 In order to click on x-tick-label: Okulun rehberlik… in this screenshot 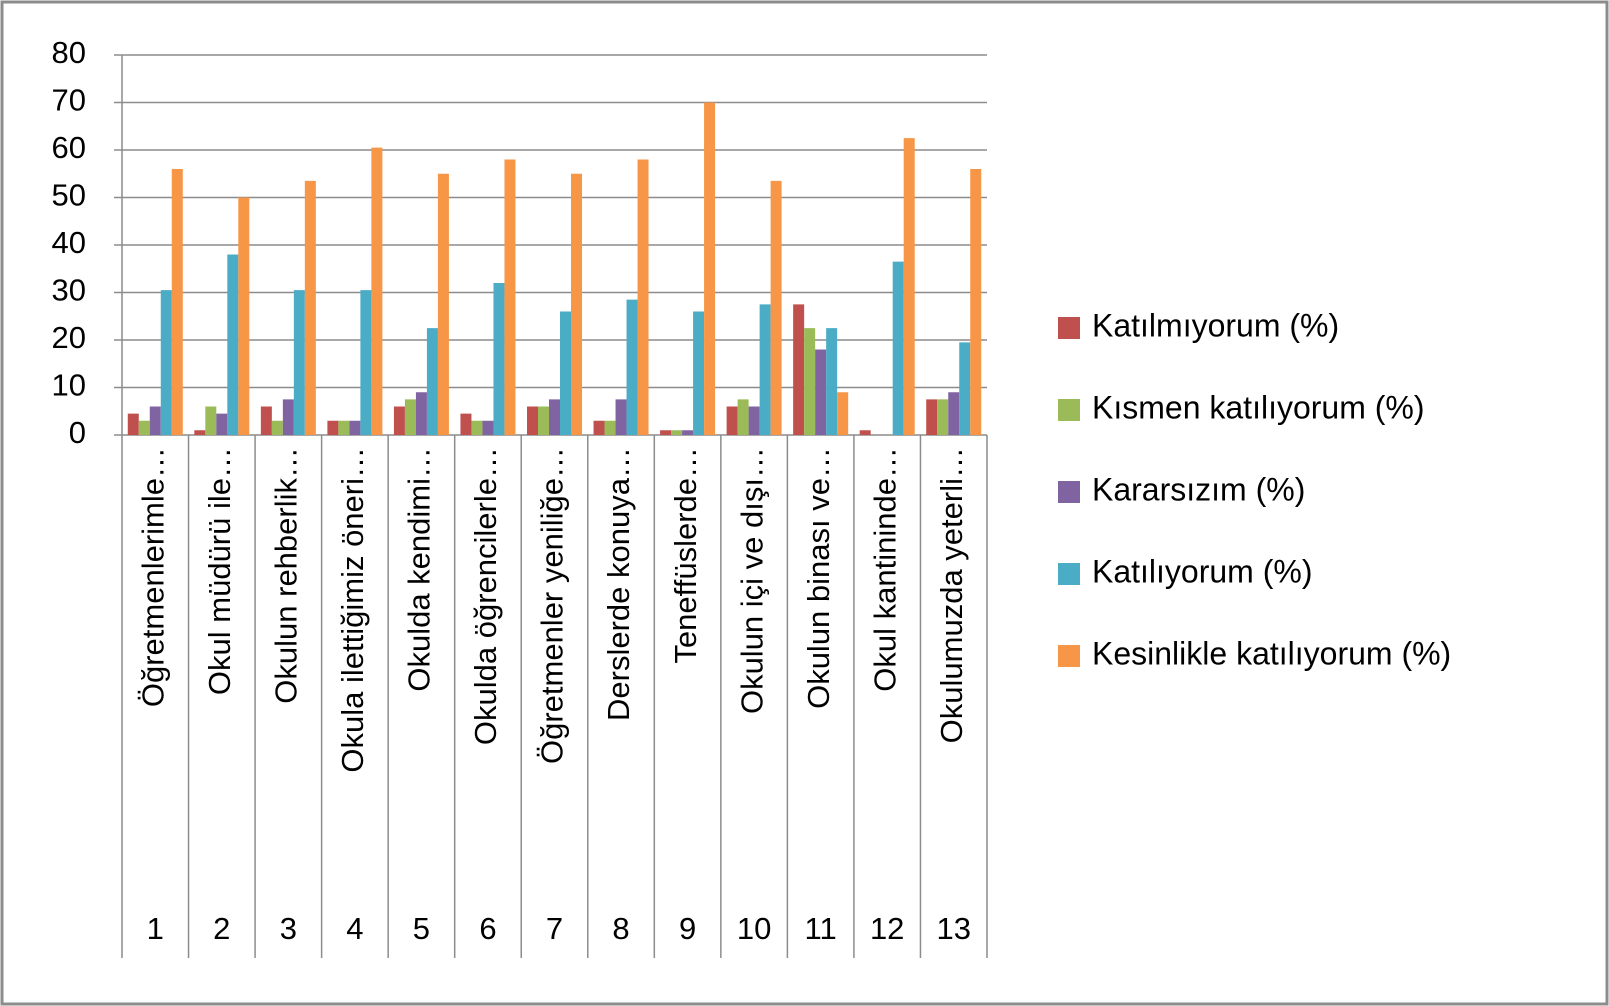, I will do `click(286, 575)`.